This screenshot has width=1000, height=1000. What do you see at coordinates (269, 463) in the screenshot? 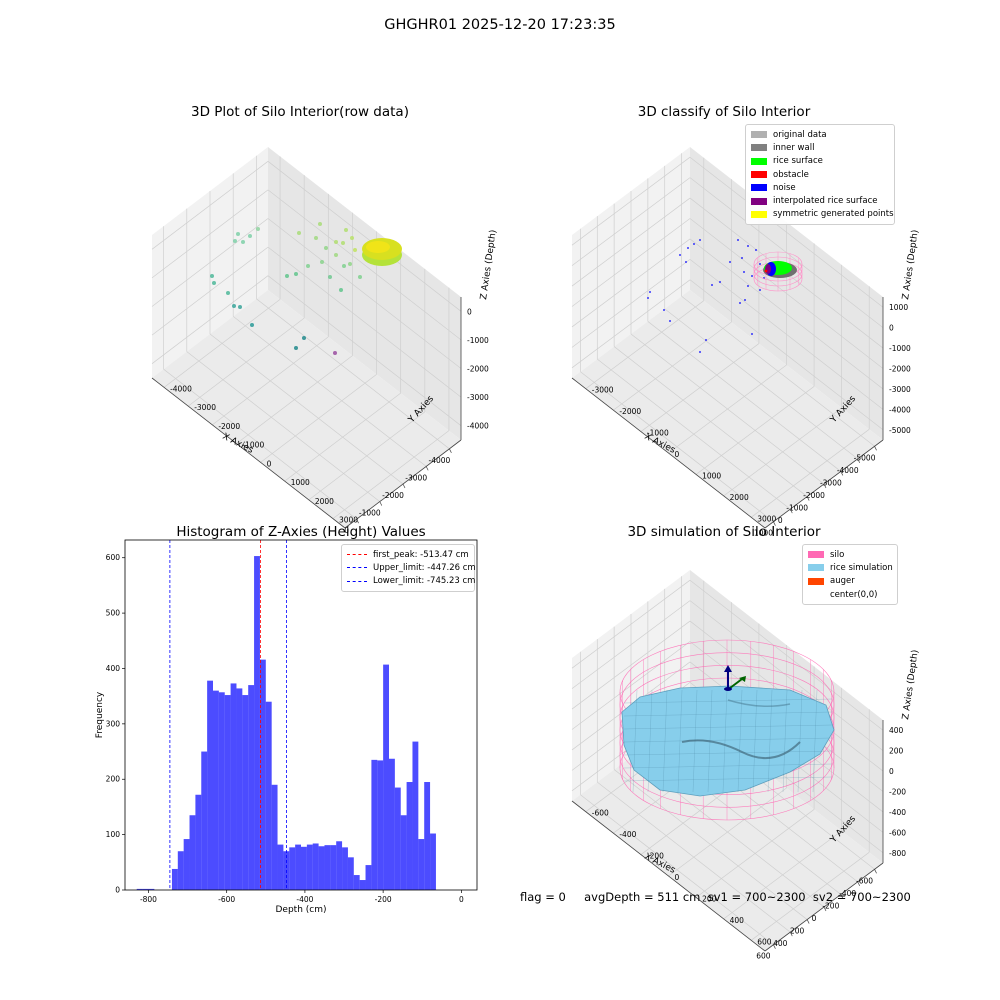
I see `y-tick-label: 0` at bounding box center [269, 463].